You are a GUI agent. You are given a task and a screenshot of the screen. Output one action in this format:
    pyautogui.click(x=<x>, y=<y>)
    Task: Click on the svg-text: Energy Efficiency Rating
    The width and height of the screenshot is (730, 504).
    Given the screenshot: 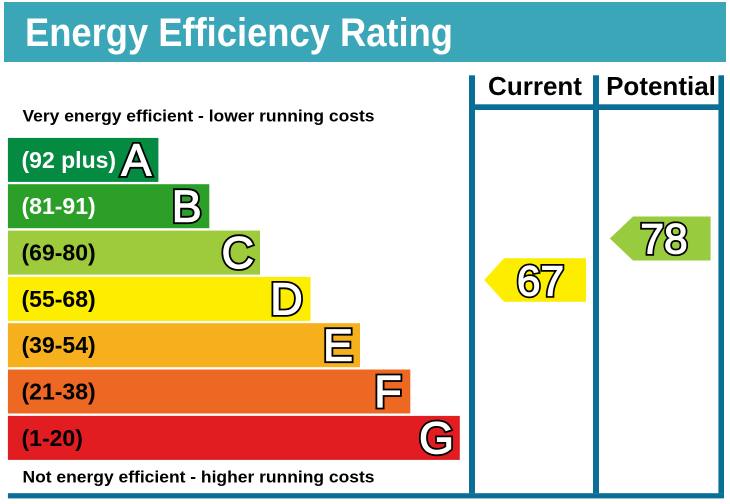 What is the action you would take?
    pyautogui.click(x=239, y=33)
    